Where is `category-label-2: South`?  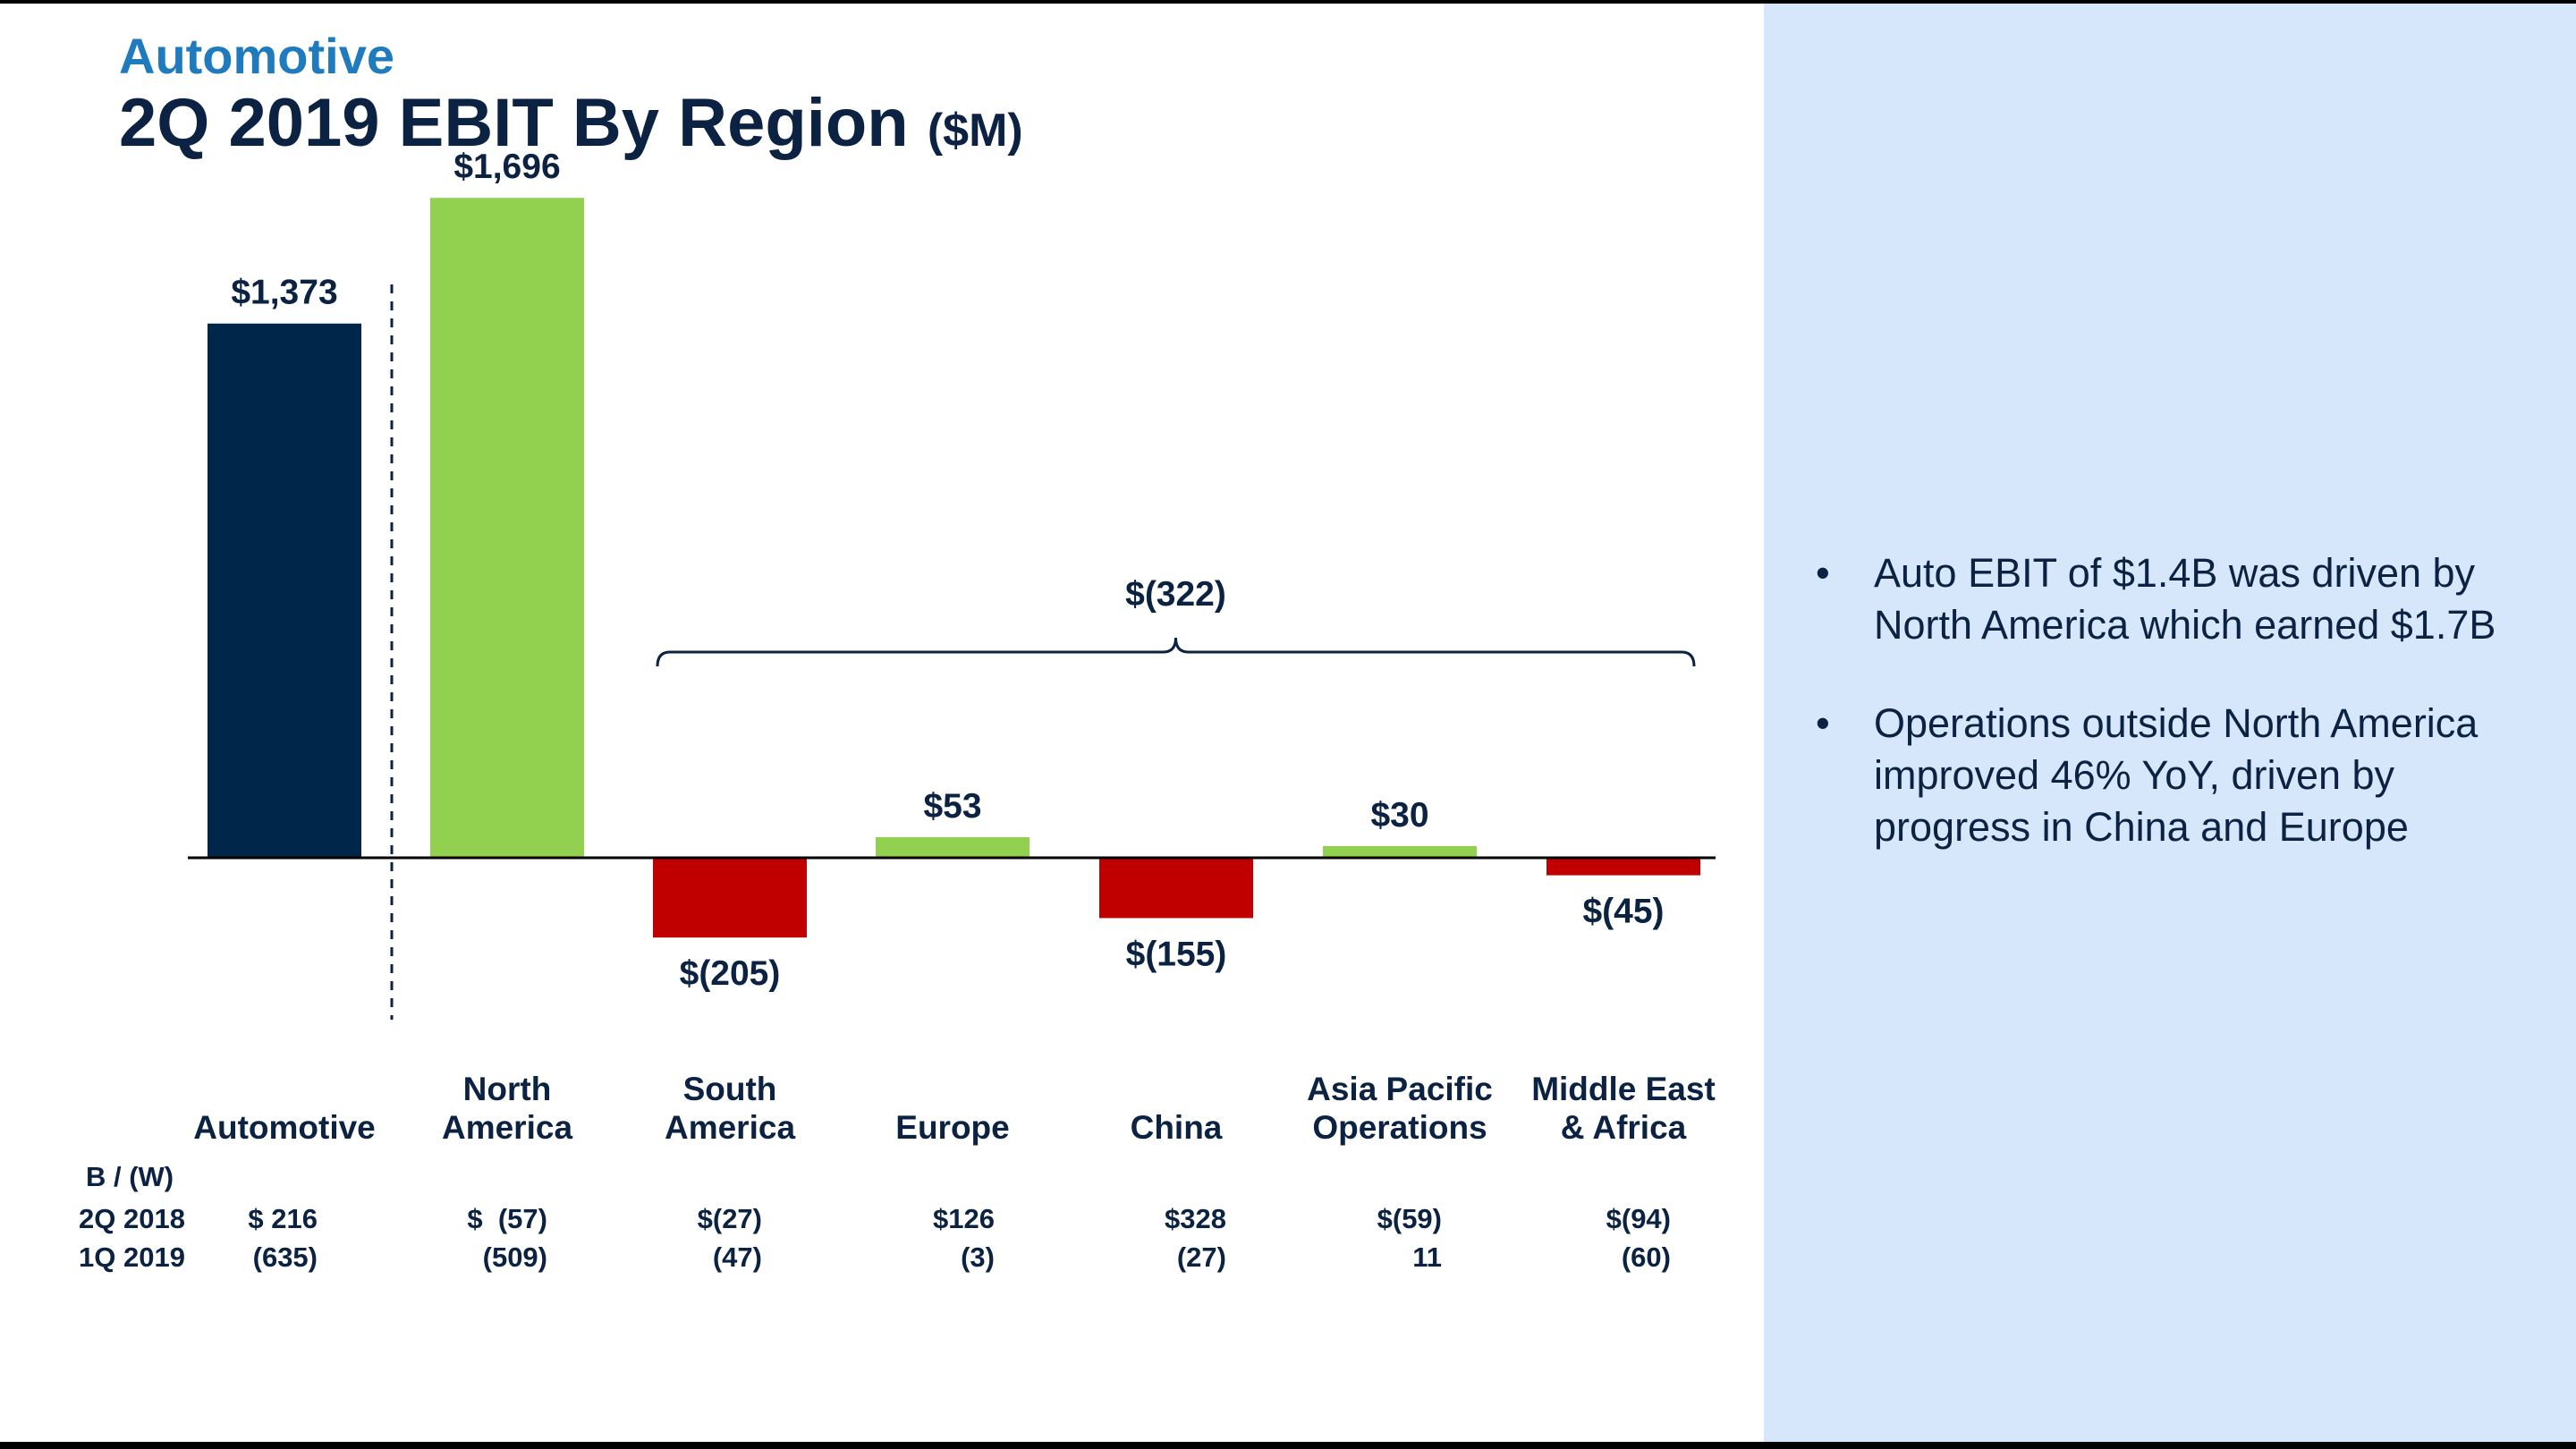
category-label-2: South is located at coordinates (730, 1089).